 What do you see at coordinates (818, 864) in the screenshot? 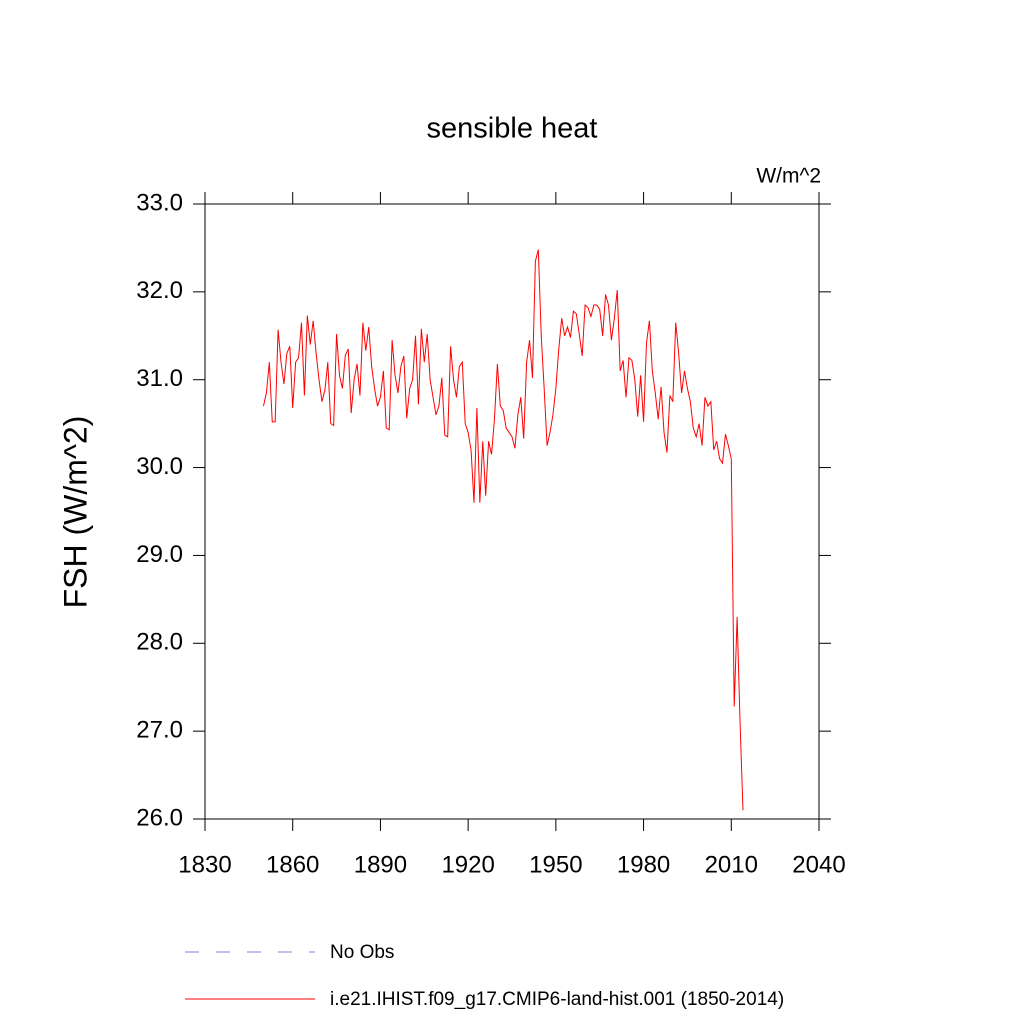
I see `x-tick-label: 2040` at bounding box center [818, 864].